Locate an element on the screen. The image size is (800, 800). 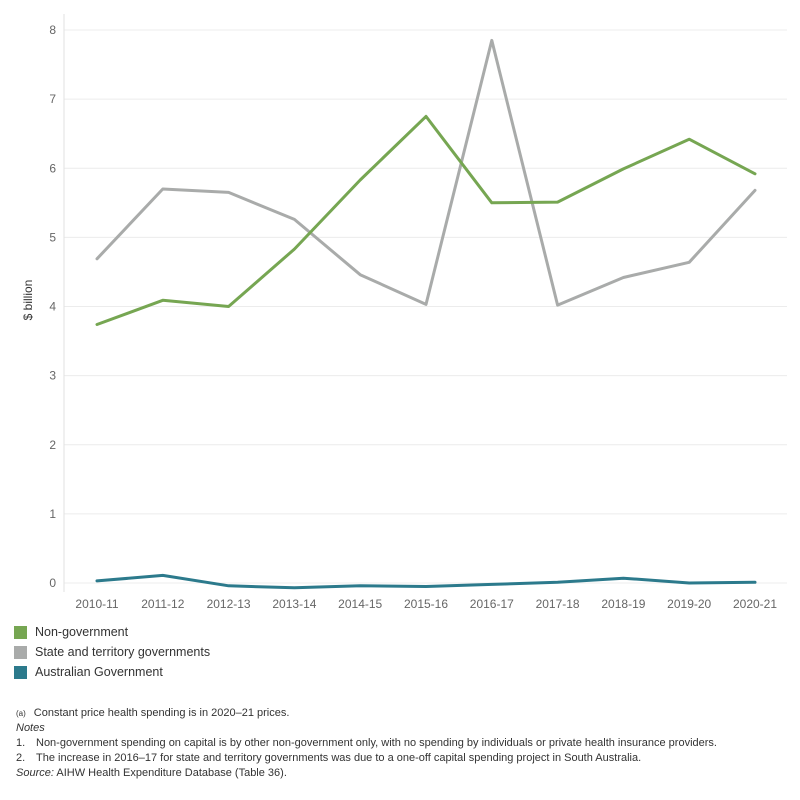
legend-item-non-government: Non-government is located at coordinates (112, 632).